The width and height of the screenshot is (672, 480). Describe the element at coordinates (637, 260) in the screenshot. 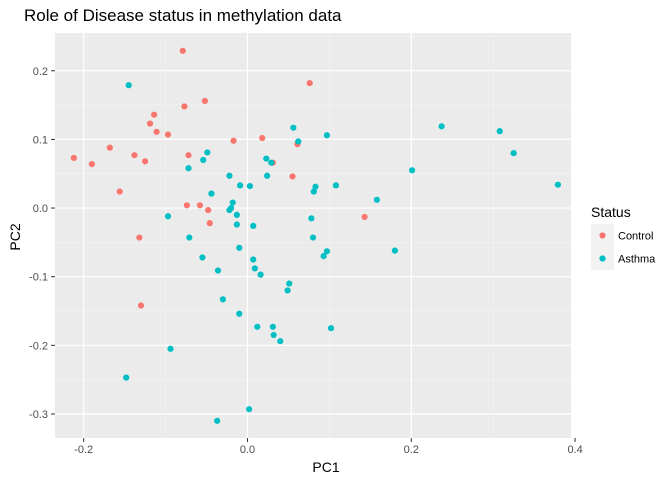

I see `legend-label-asthma: Asthma` at that location.